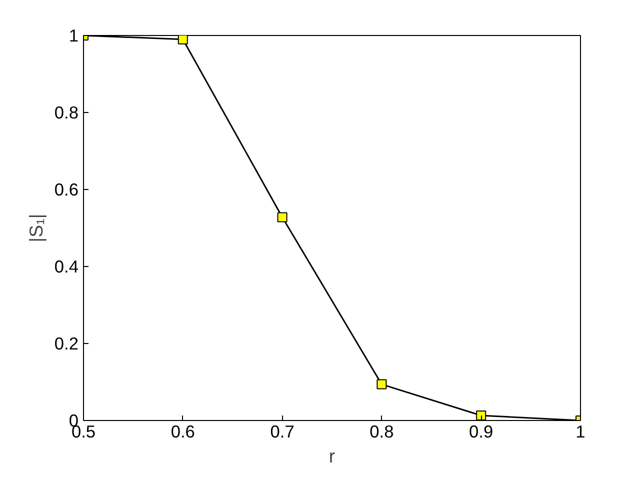 This screenshot has height=480, width=640. What do you see at coordinates (66, 190) in the screenshot?
I see `y-tick-label: 0.6` at bounding box center [66, 190].